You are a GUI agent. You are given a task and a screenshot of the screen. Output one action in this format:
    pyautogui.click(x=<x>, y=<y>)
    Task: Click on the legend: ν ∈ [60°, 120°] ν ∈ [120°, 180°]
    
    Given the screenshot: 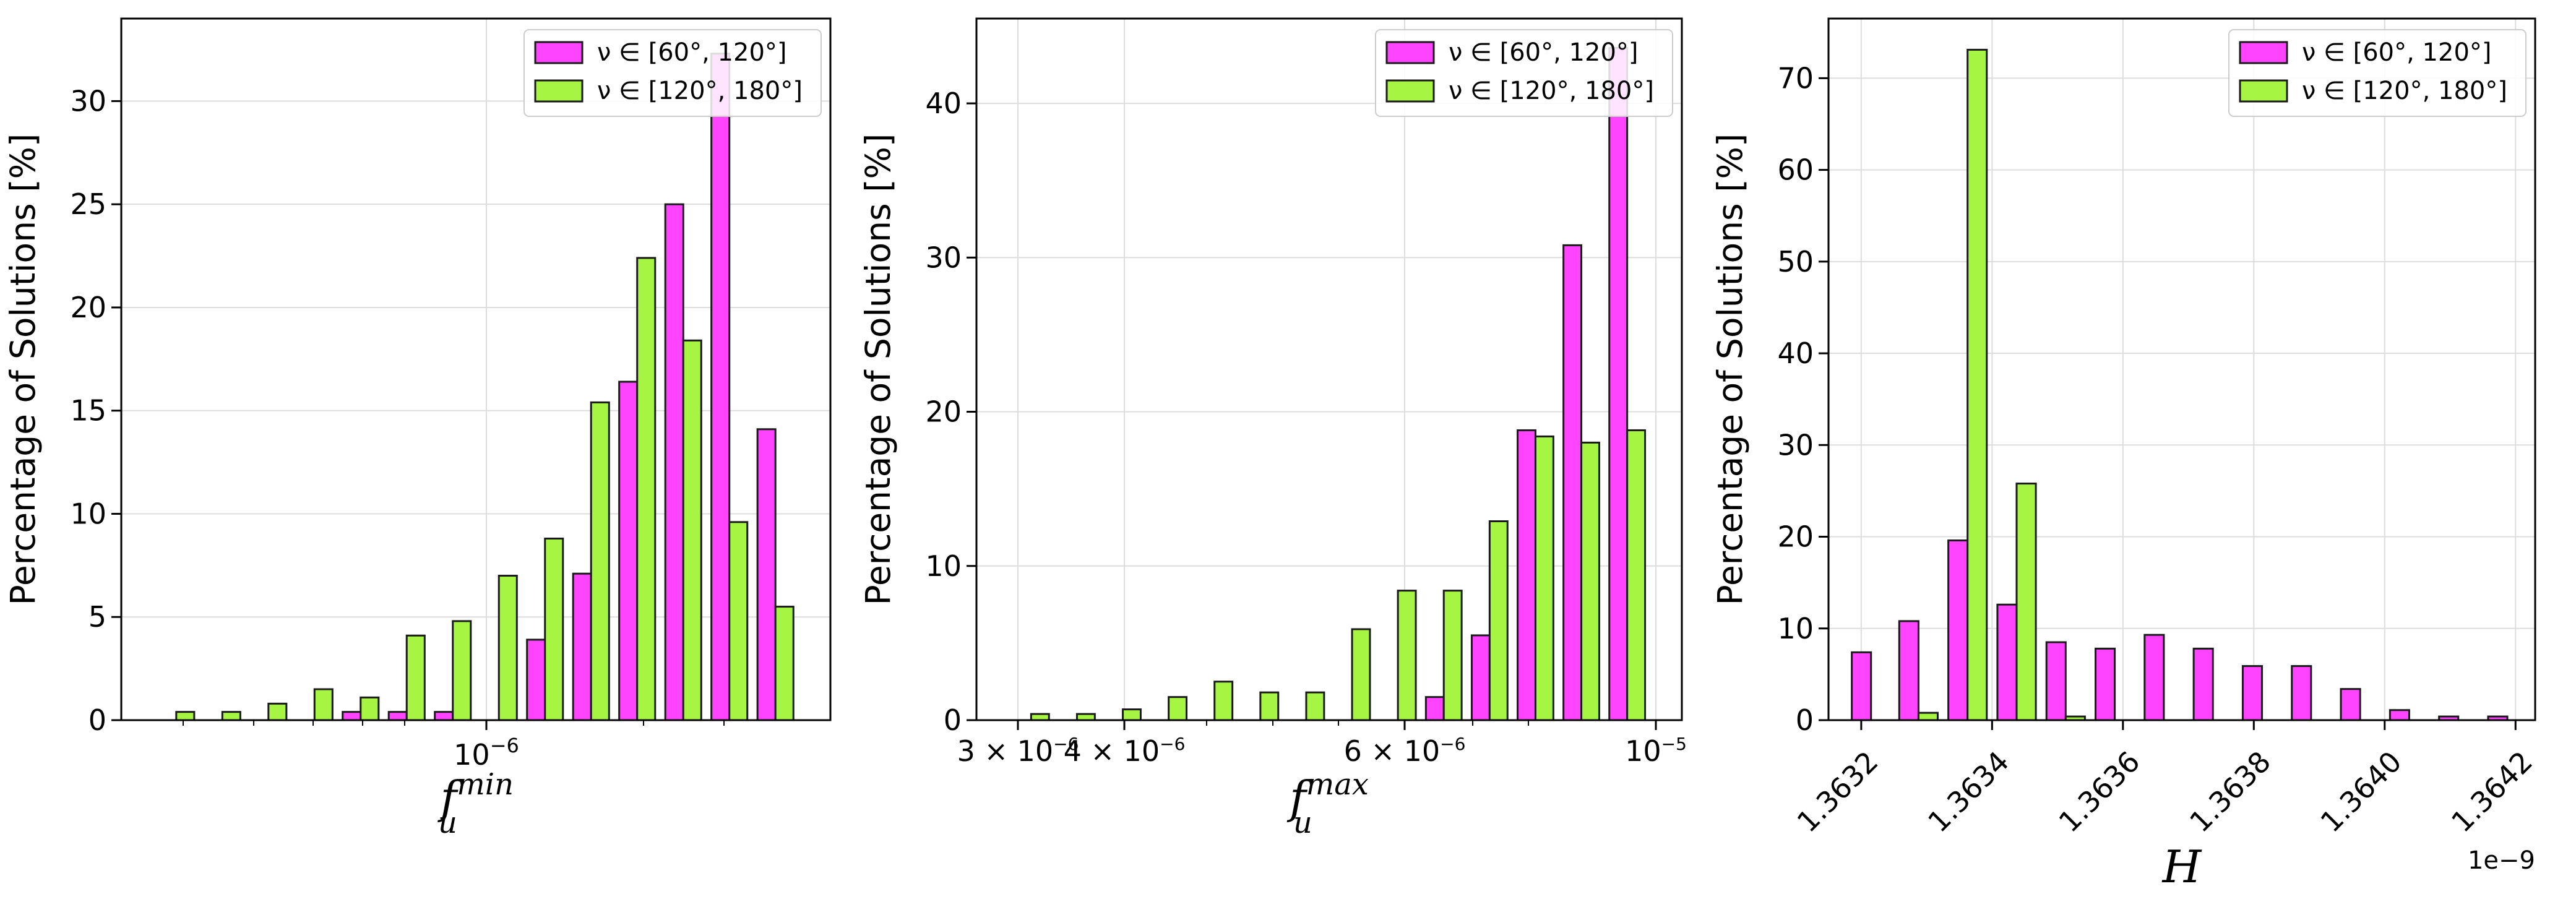 What is the action you would take?
    pyautogui.click(x=672, y=73)
    